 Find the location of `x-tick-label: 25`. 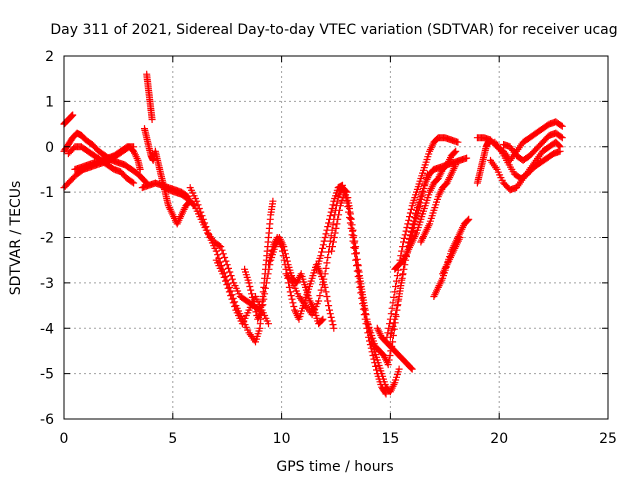

x-tick-label: 25 is located at coordinates (608, 439).